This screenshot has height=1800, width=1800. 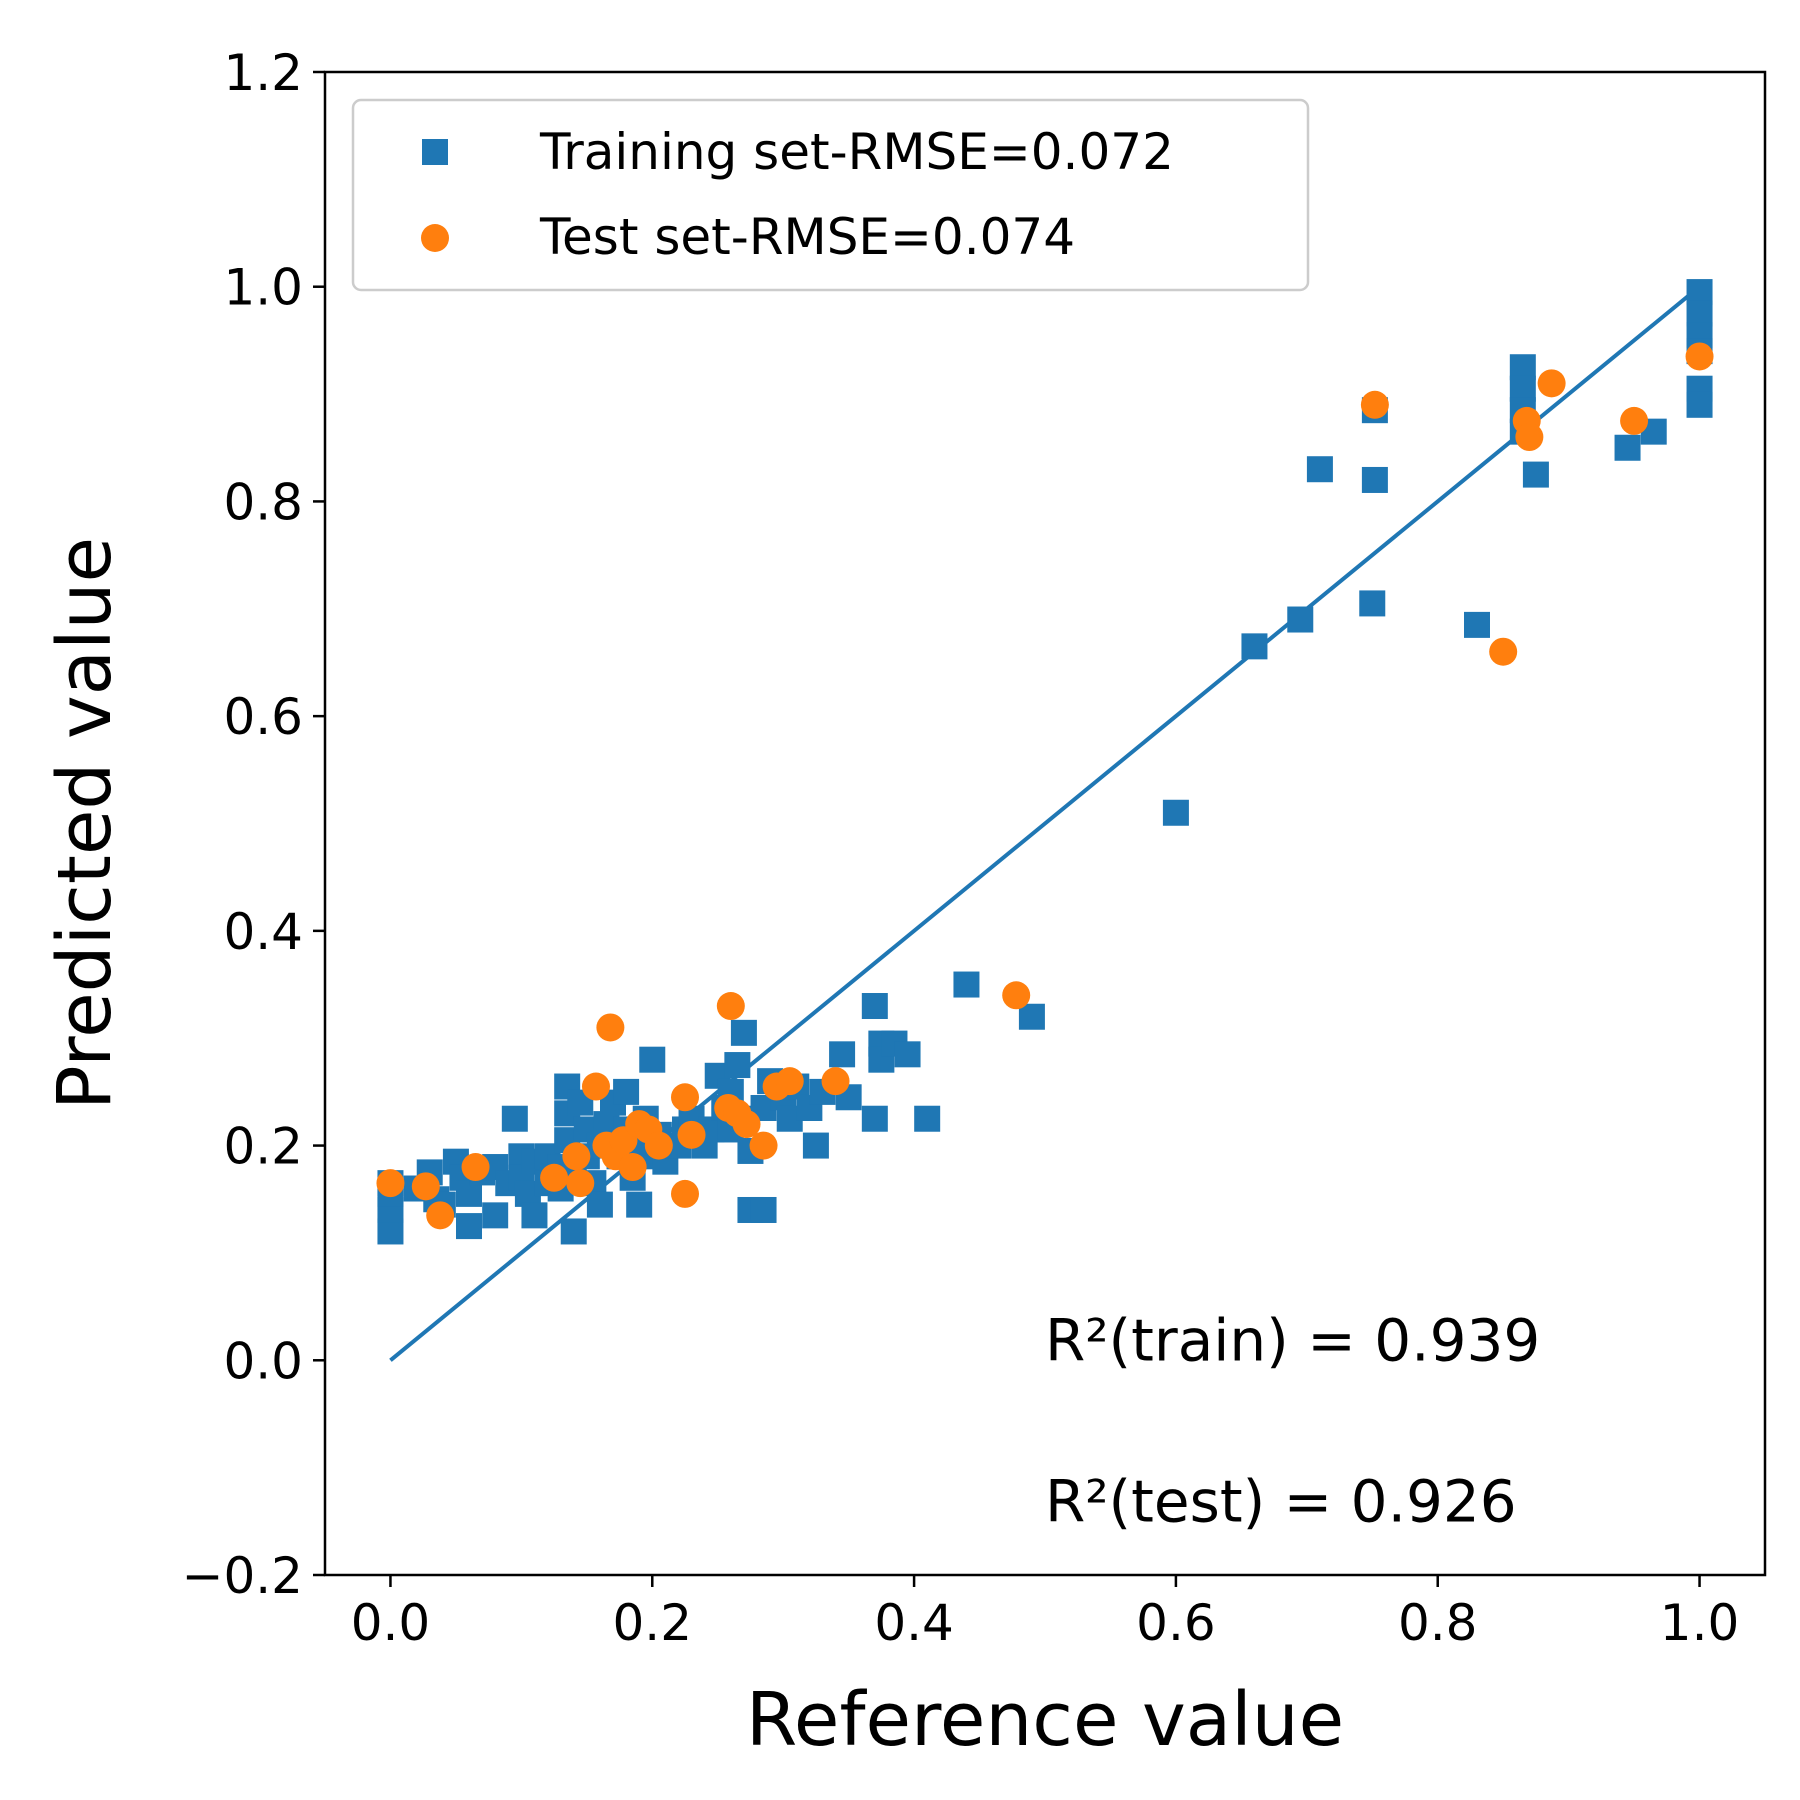 What do you see at coordinates (263, 502) in the screenshot?
I see `y-tick-label: 0.8` at bounding box center [263, 502].